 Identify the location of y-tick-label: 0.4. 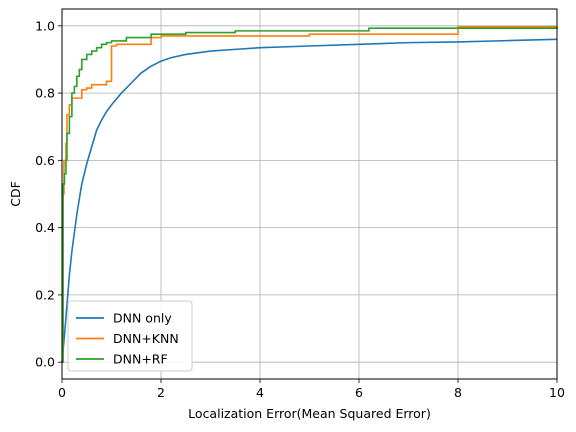
(45, 227).